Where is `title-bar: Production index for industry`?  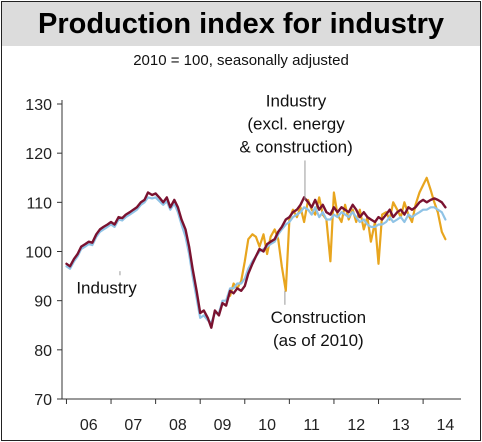 title-bar: Production index for industry is located at coordinates (241, 24).